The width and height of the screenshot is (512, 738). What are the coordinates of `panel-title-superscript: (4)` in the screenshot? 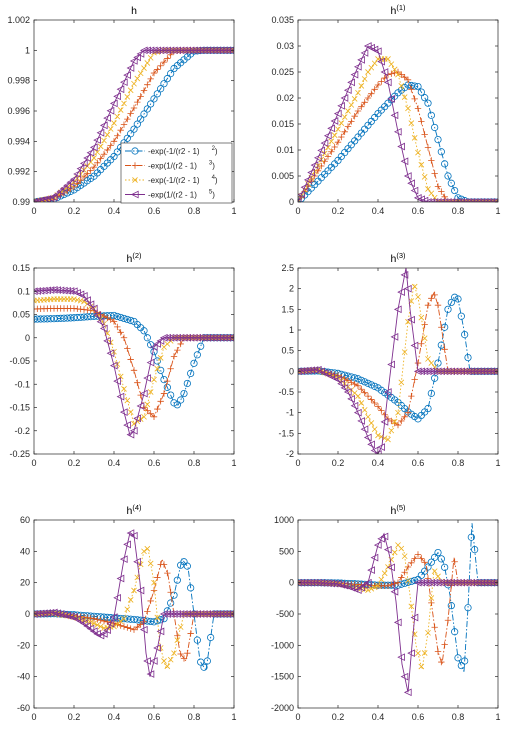 It's located at (137, 507).